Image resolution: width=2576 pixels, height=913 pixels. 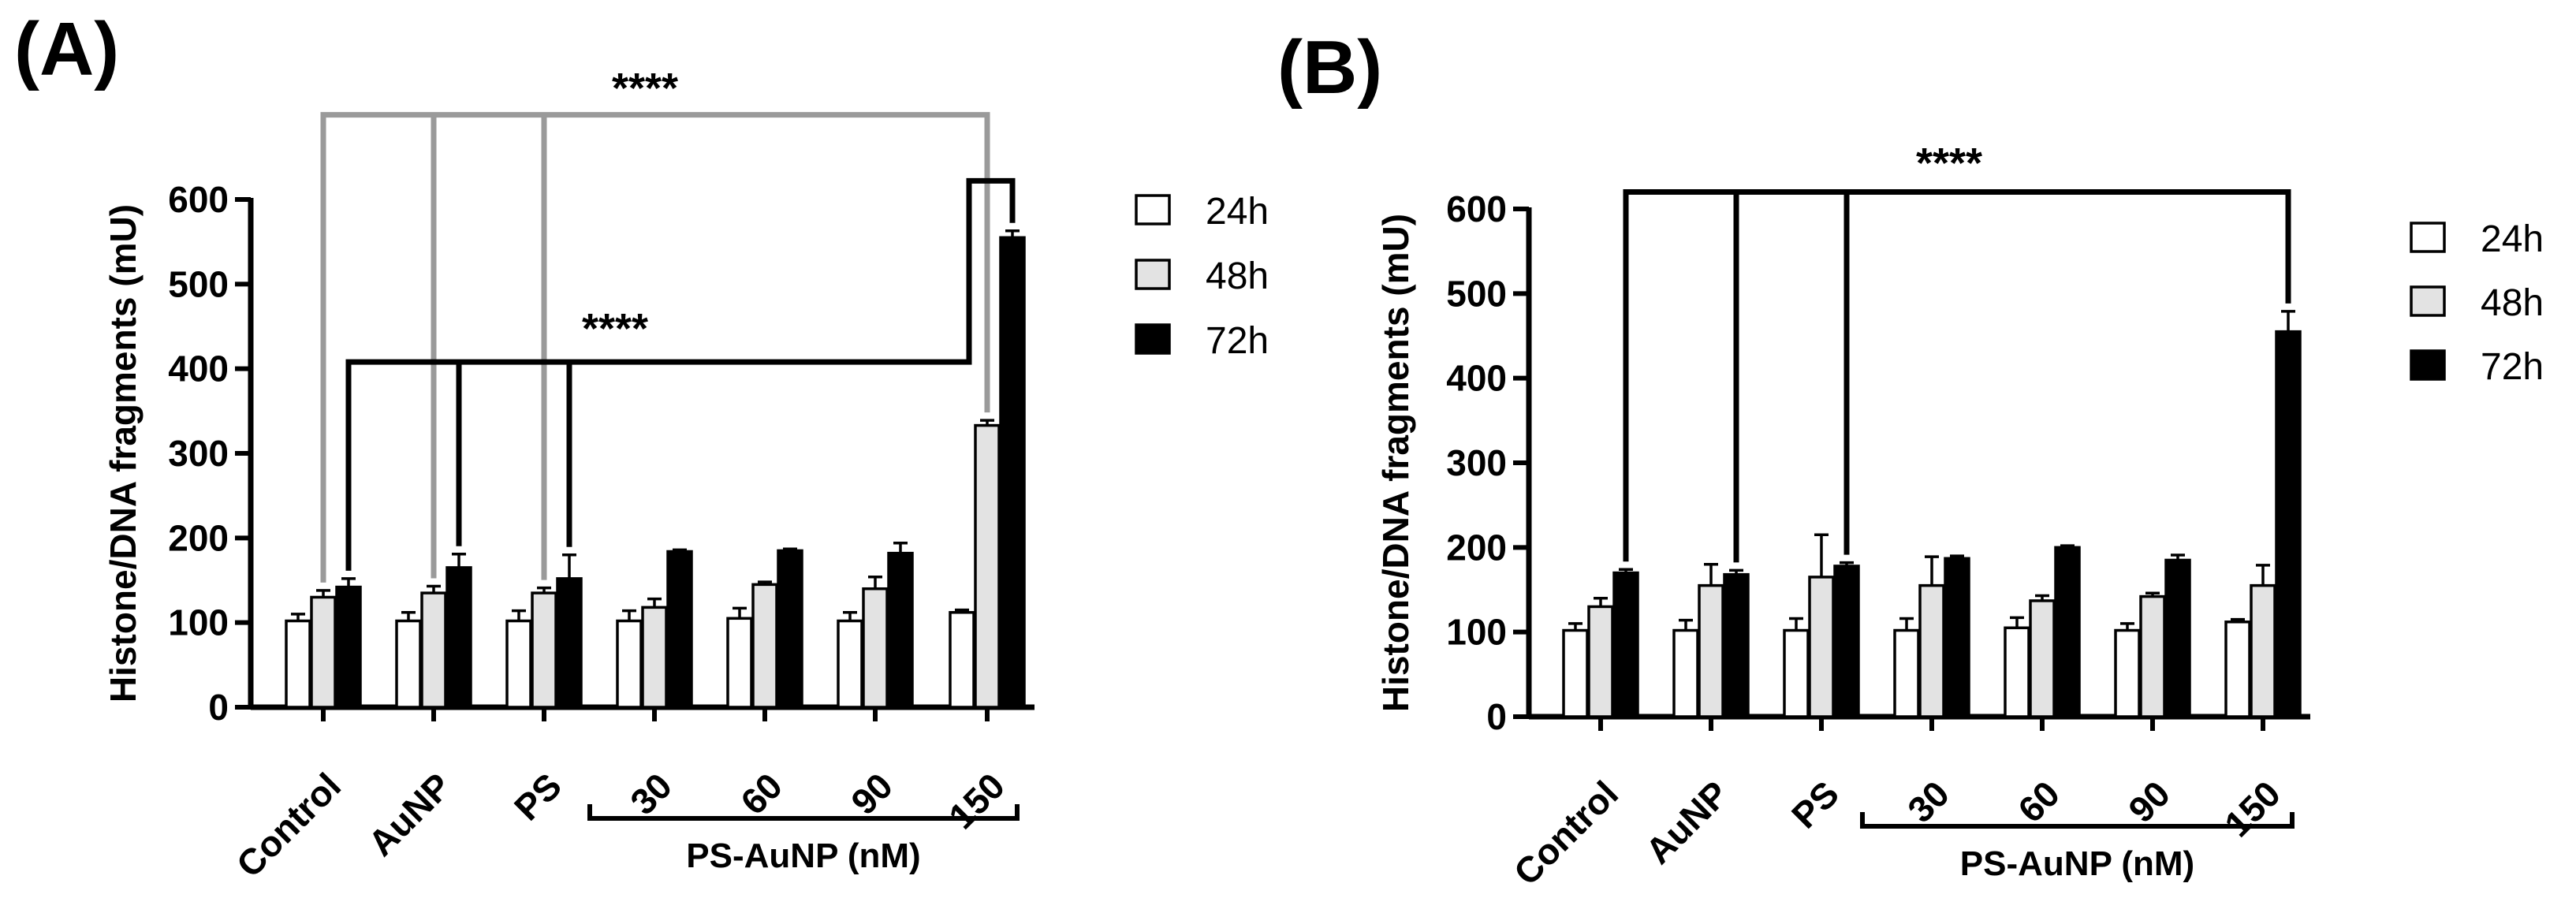 What do you see at coordinates (1330, 67) in the screenshot?
I see `panel-label: (B)` at bounding box center [1330, 67].